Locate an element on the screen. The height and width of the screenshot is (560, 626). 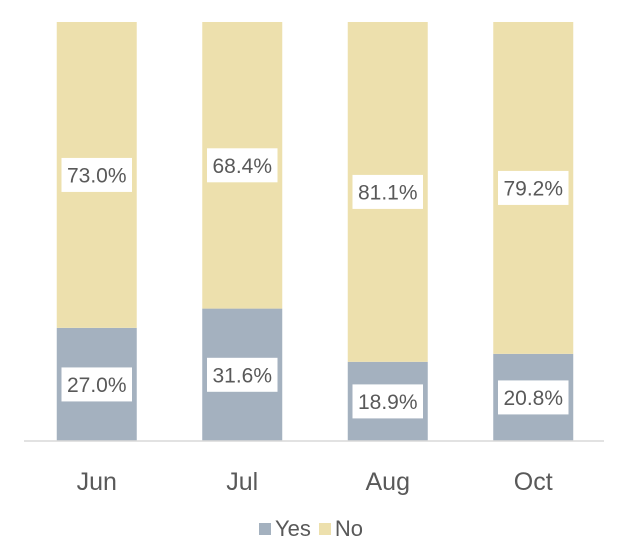
x-tick-label-jun: Jun is located at coordinates (97, 482).